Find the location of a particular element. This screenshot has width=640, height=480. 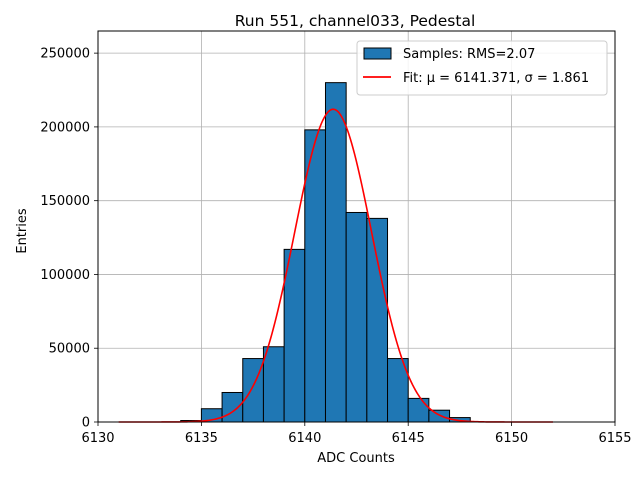

y-tick-label: 200000 is located at coordinates (65, 127).